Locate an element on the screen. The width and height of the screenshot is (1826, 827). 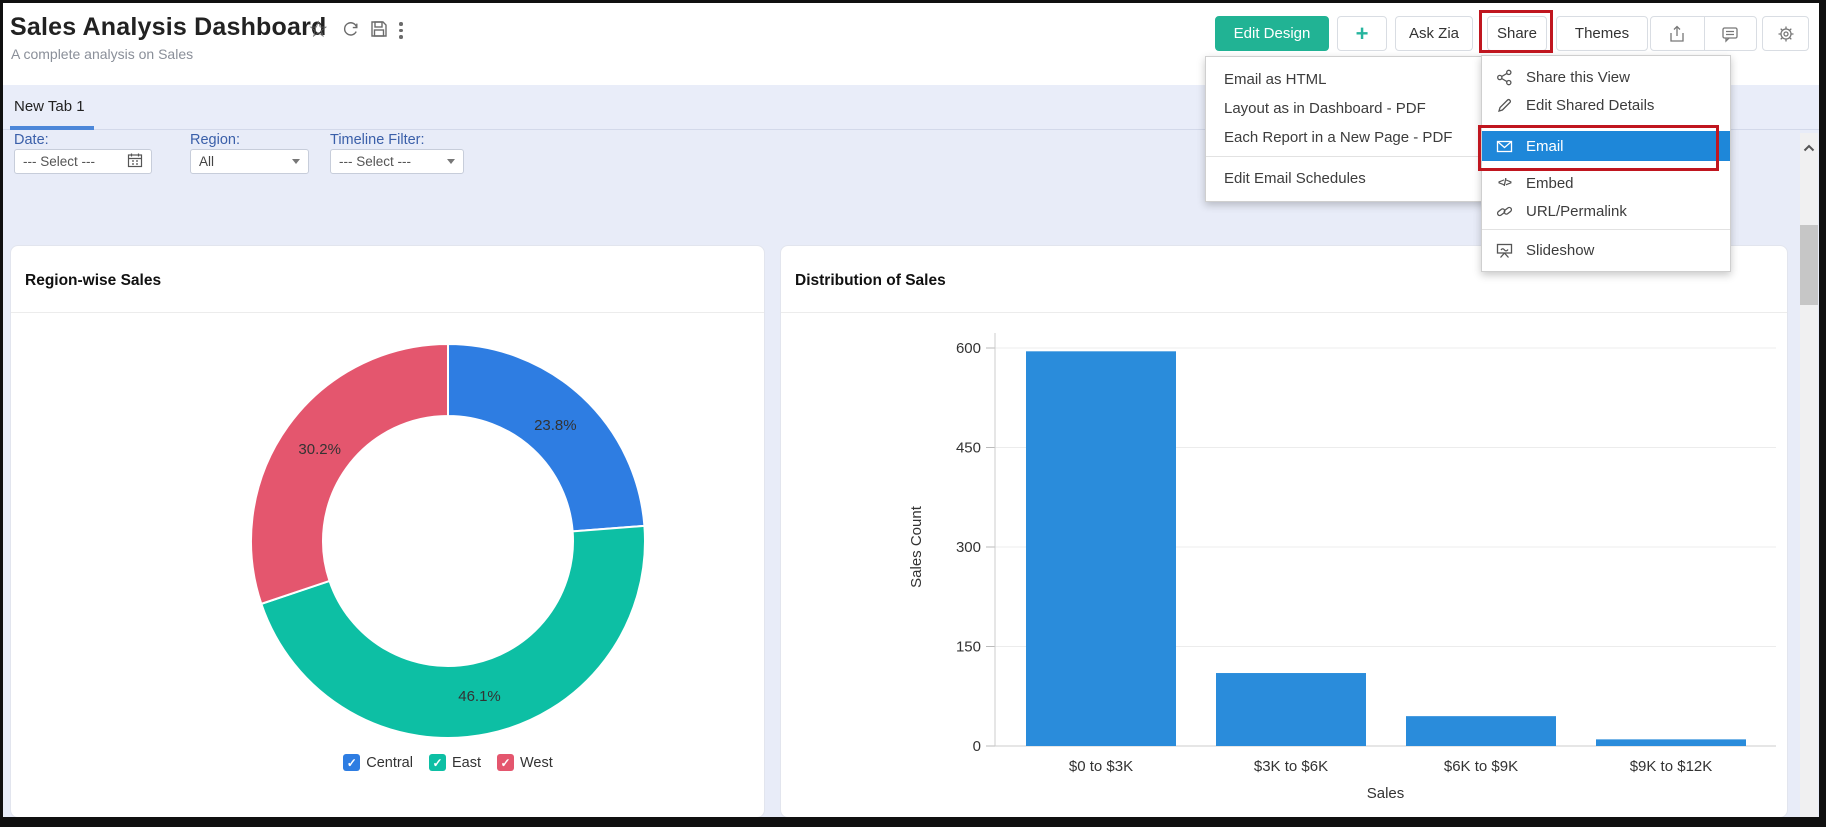
menu-item-embed: </> Embed is located at coordinates (1606, 183).